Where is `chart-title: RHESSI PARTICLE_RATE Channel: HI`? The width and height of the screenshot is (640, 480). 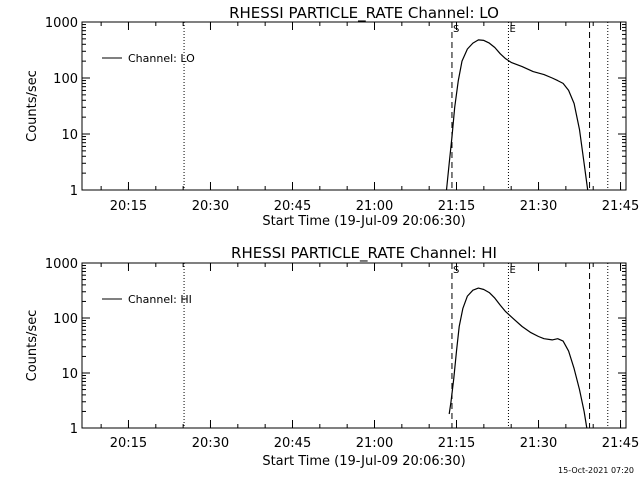 chart-title: RHESSI PARTICLE_RATE Channel: HI is located at coordinates (364, 253).